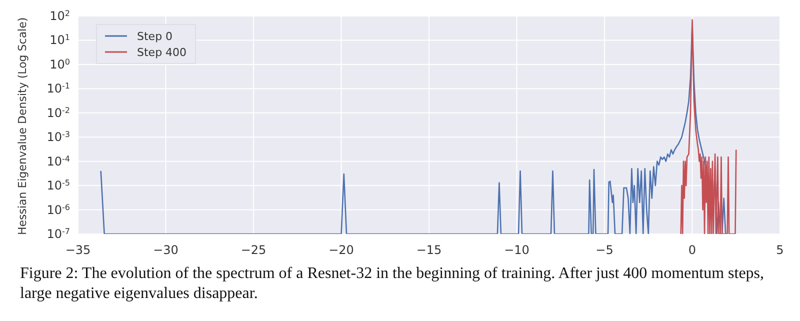 Image resolution: width=800 pixels, height=321 pixels. I want to click on y-tick-label: 10$^{-7}$, so click(58, 233).